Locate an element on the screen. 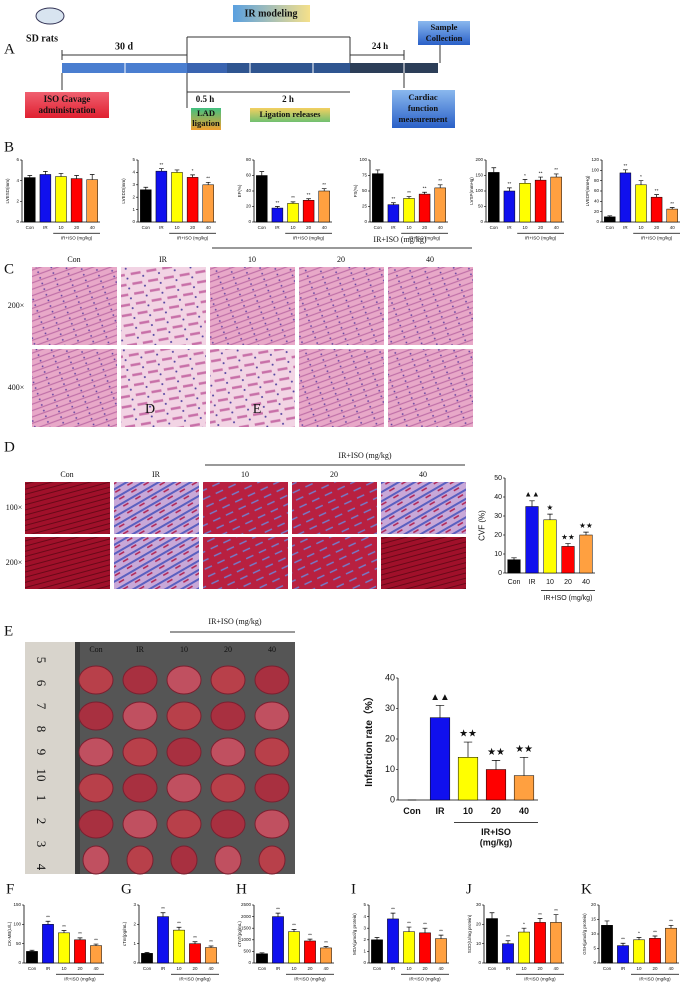 Image resolution: width=696 pixels, height=992 pixels. significance-marker: ★ is located at coordinates (550, 507).